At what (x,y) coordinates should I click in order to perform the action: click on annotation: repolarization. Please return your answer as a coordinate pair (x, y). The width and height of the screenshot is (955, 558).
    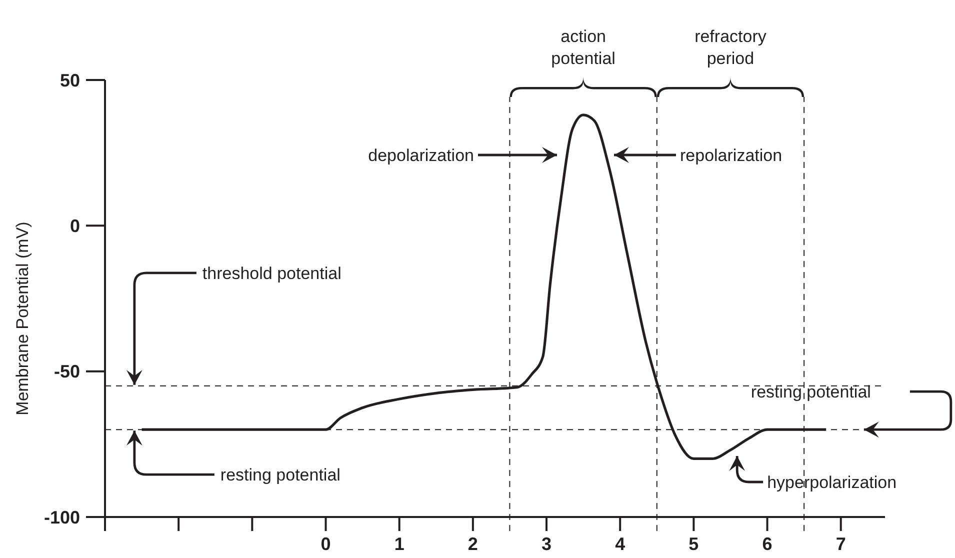
    Looking at the image, I should click on (731, 155).